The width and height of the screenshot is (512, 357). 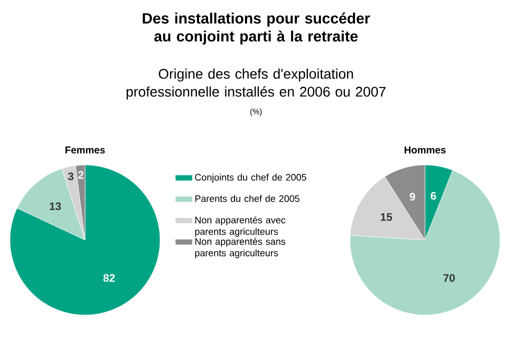 What do you see at coordinates (55, 206) in the screenshot?
I see `data-label: 13` at bounding box center [55, 206].